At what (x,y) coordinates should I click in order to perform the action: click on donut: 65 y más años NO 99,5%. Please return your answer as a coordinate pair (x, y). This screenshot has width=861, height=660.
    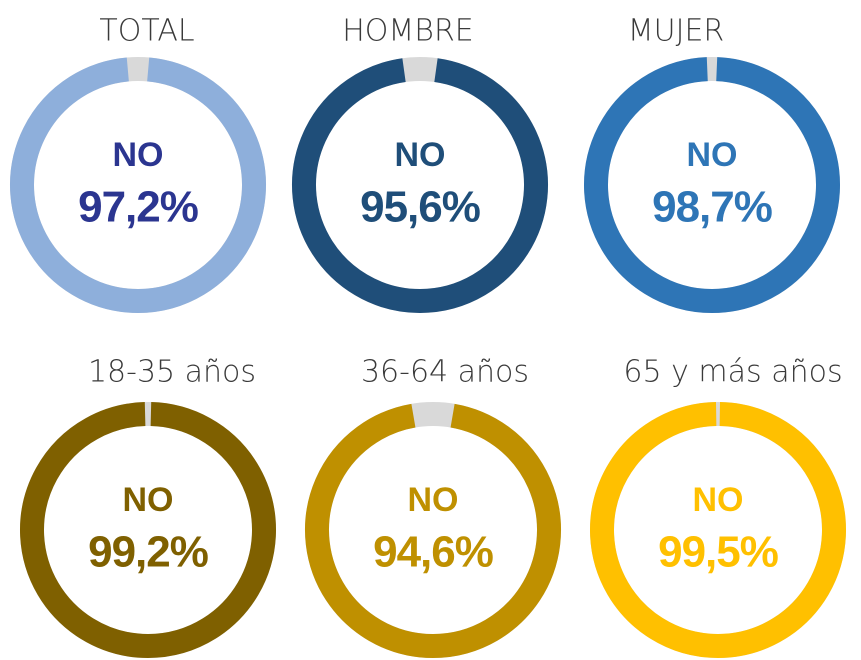
    Looking at the image, I should click on (718, 506).